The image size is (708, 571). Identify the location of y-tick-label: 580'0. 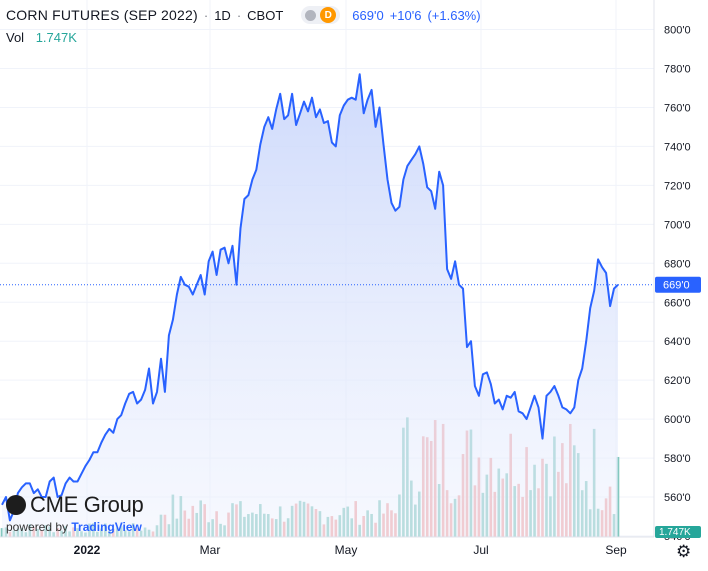
(677, 459).